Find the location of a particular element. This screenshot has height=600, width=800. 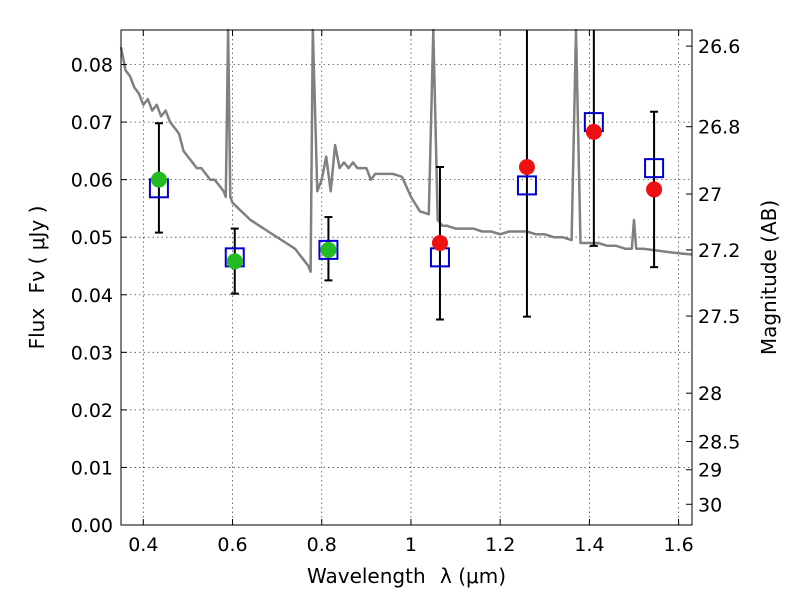

y2-axis-label: Magnitude (AB) is located at coordinates (769, 277).